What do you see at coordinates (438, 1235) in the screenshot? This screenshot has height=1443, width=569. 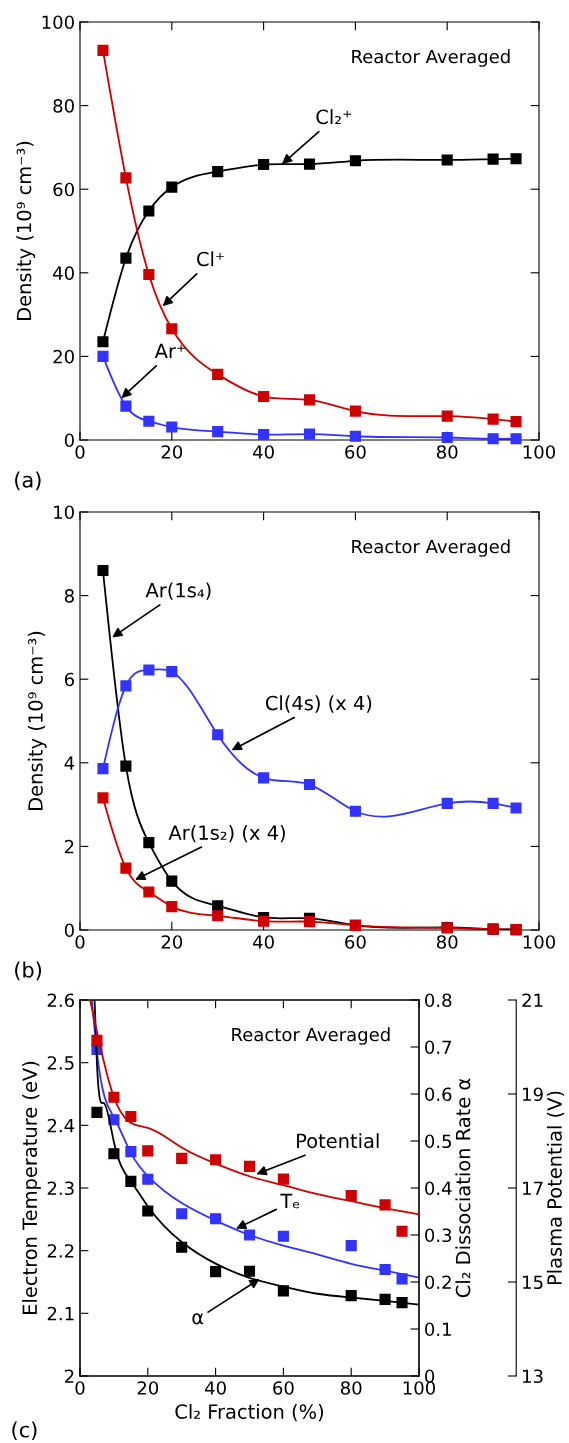 I see `y2-tick-label: 0.3` at bounding box center [438, 1235].